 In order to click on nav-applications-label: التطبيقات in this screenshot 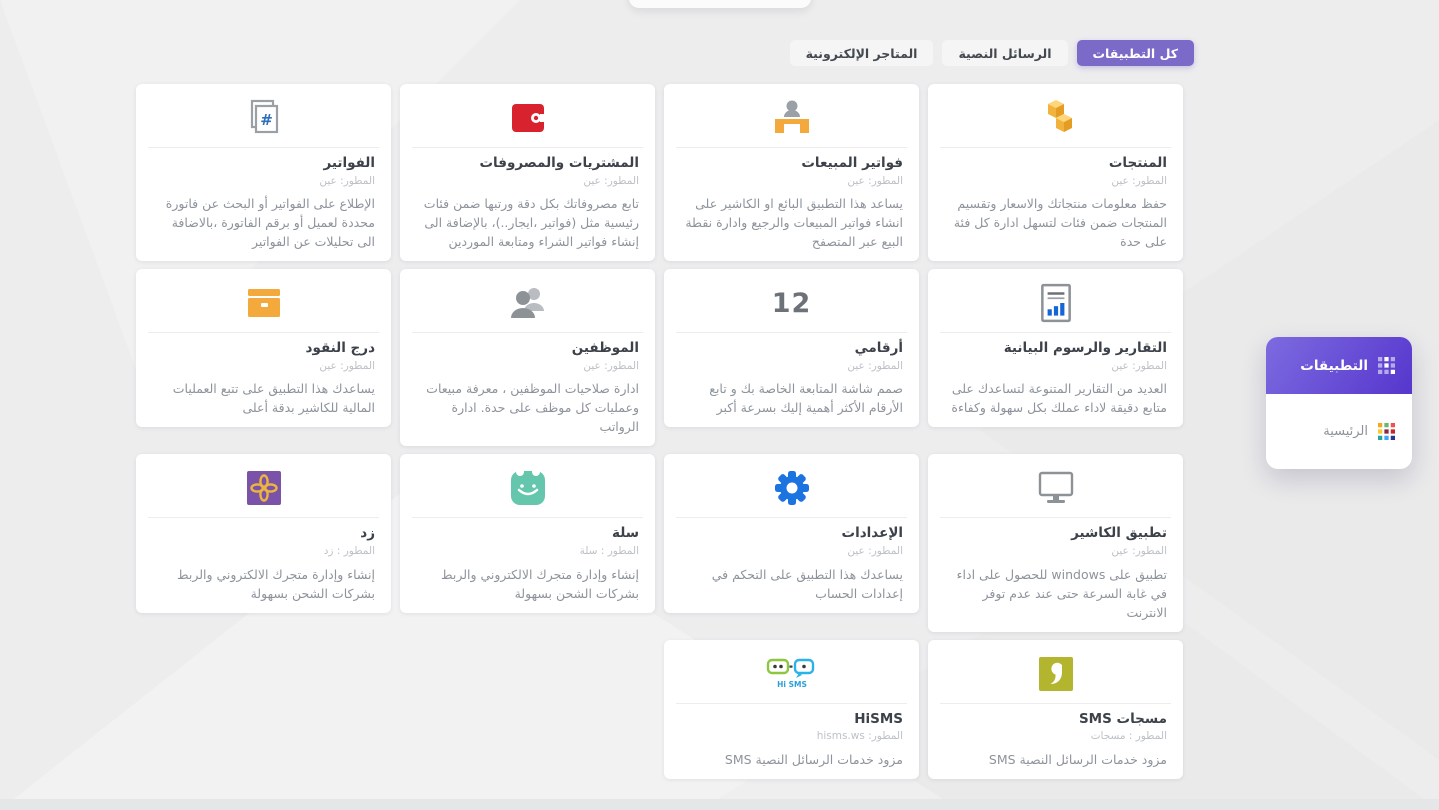, I will do `click(1334, 365)`.